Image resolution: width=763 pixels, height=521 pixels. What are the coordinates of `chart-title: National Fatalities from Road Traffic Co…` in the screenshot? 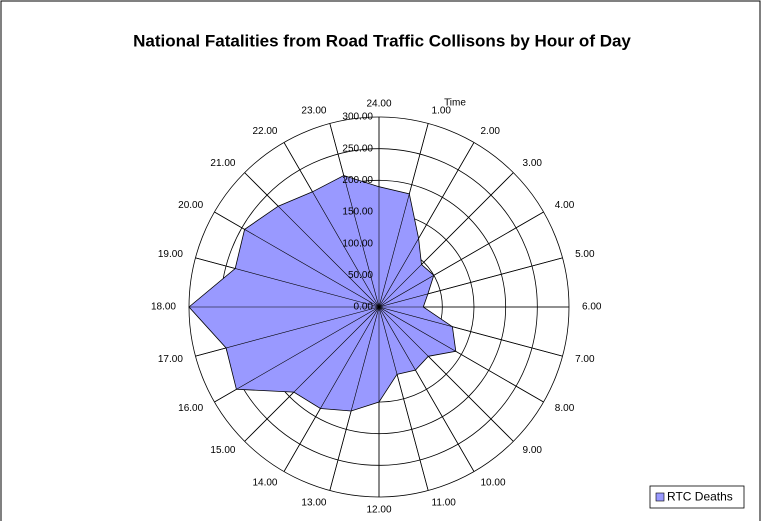 It's located at (382, 40).